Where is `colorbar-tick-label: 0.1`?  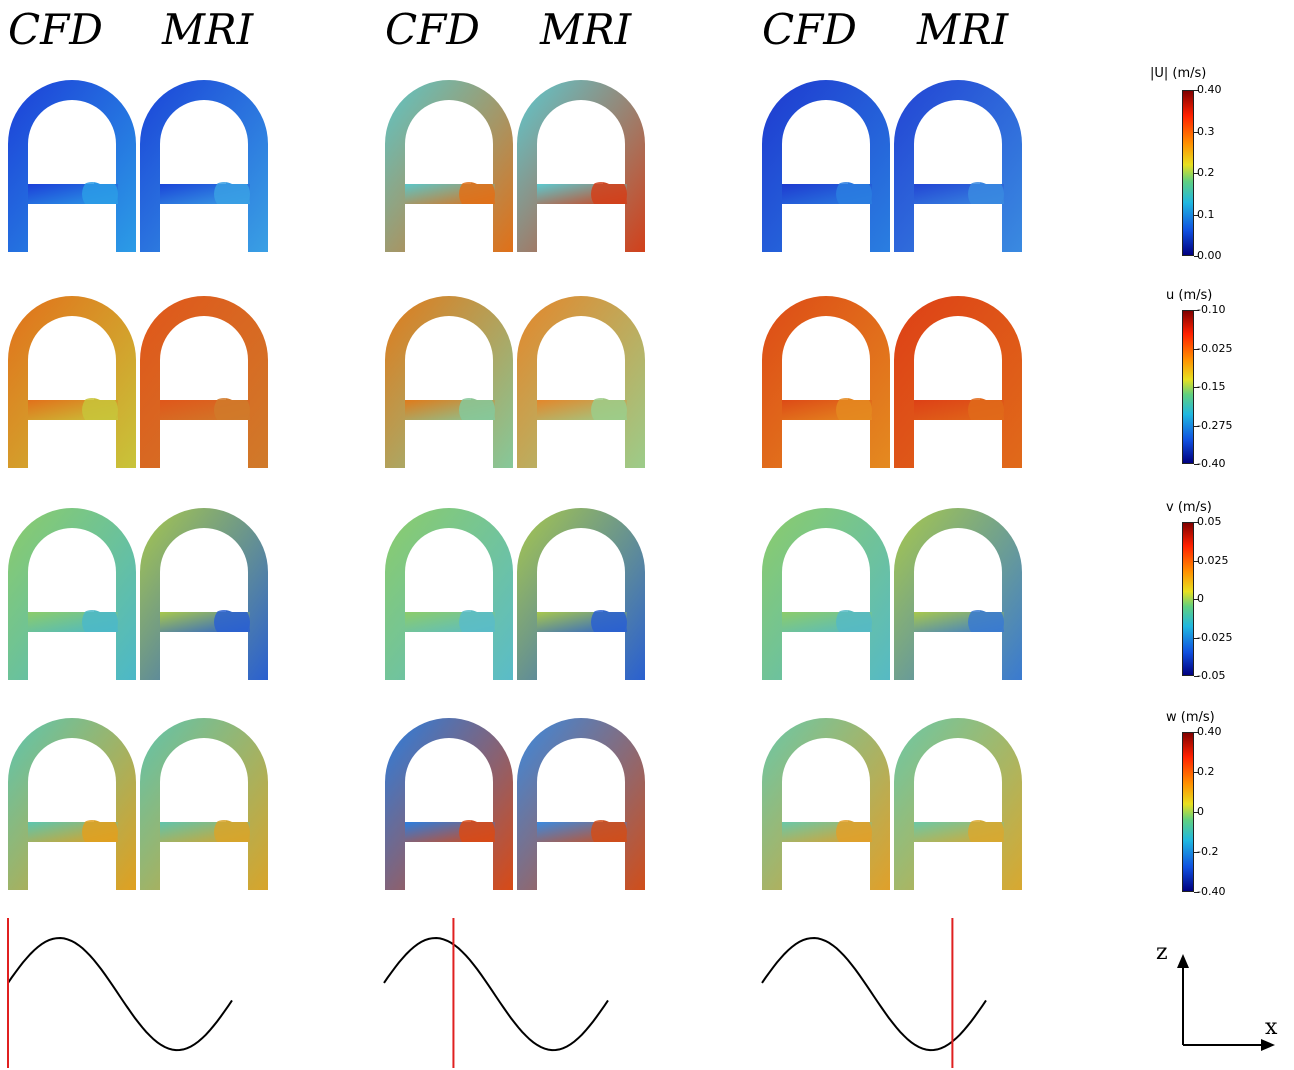 colorbar-tick-label: 0.1 is located at coordinates (1206, 214).